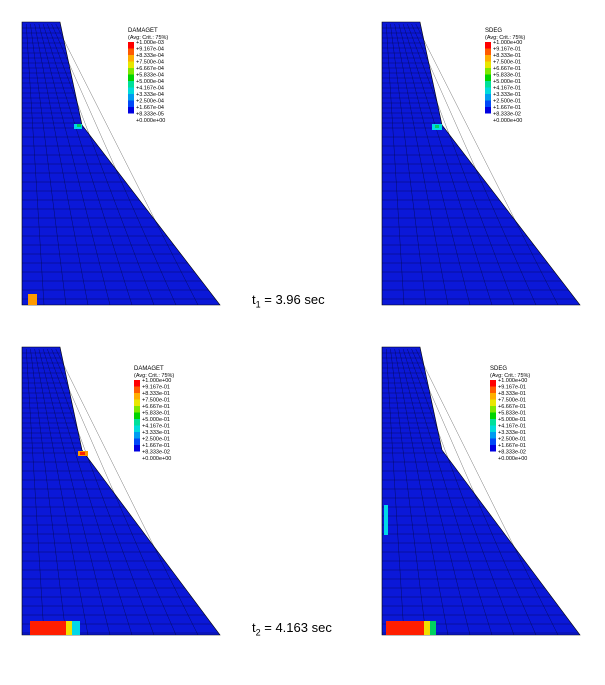 The width and height of the screenshot is (605, 685). I want to click on legend-value: +9.167e-04, so click(150, 50).